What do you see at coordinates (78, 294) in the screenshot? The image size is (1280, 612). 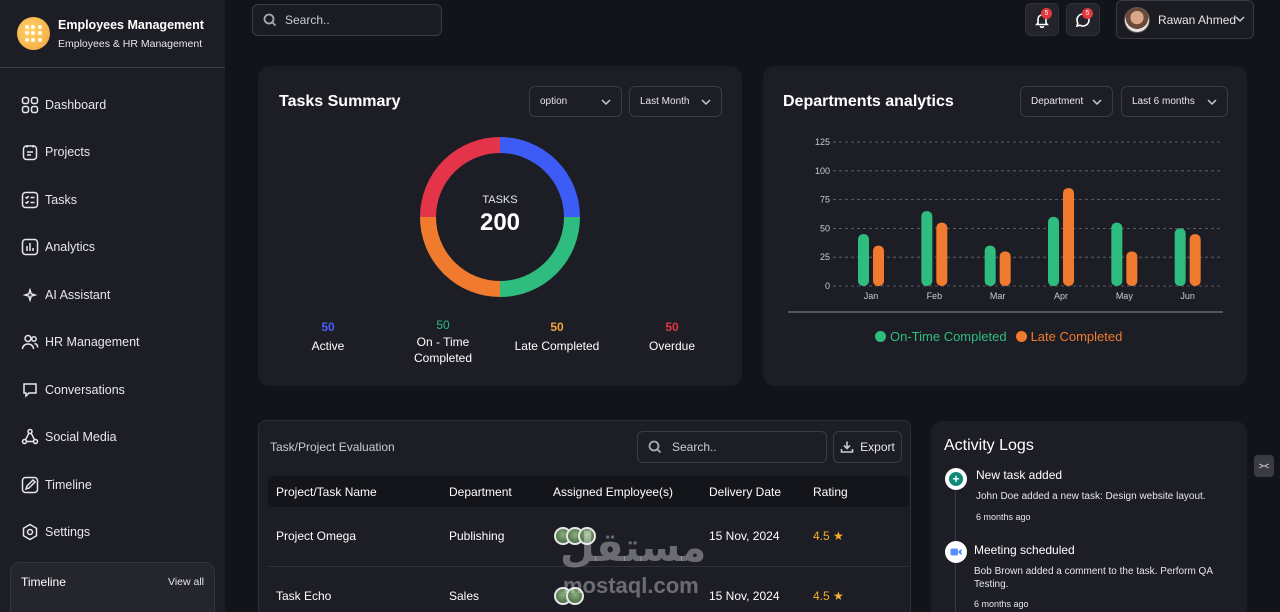 I see `sidebar-item-label: AI Assistant` at bounding box center [78, 294].